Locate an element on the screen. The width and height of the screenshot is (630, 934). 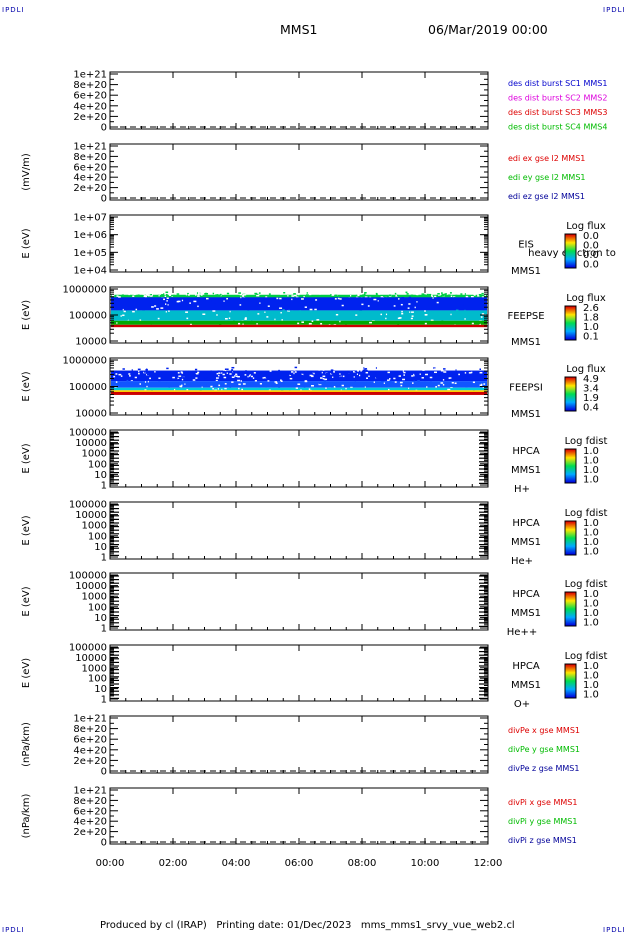
series-legend-entry: divPe x gse MMS1 is located at coordinates (544, 730).